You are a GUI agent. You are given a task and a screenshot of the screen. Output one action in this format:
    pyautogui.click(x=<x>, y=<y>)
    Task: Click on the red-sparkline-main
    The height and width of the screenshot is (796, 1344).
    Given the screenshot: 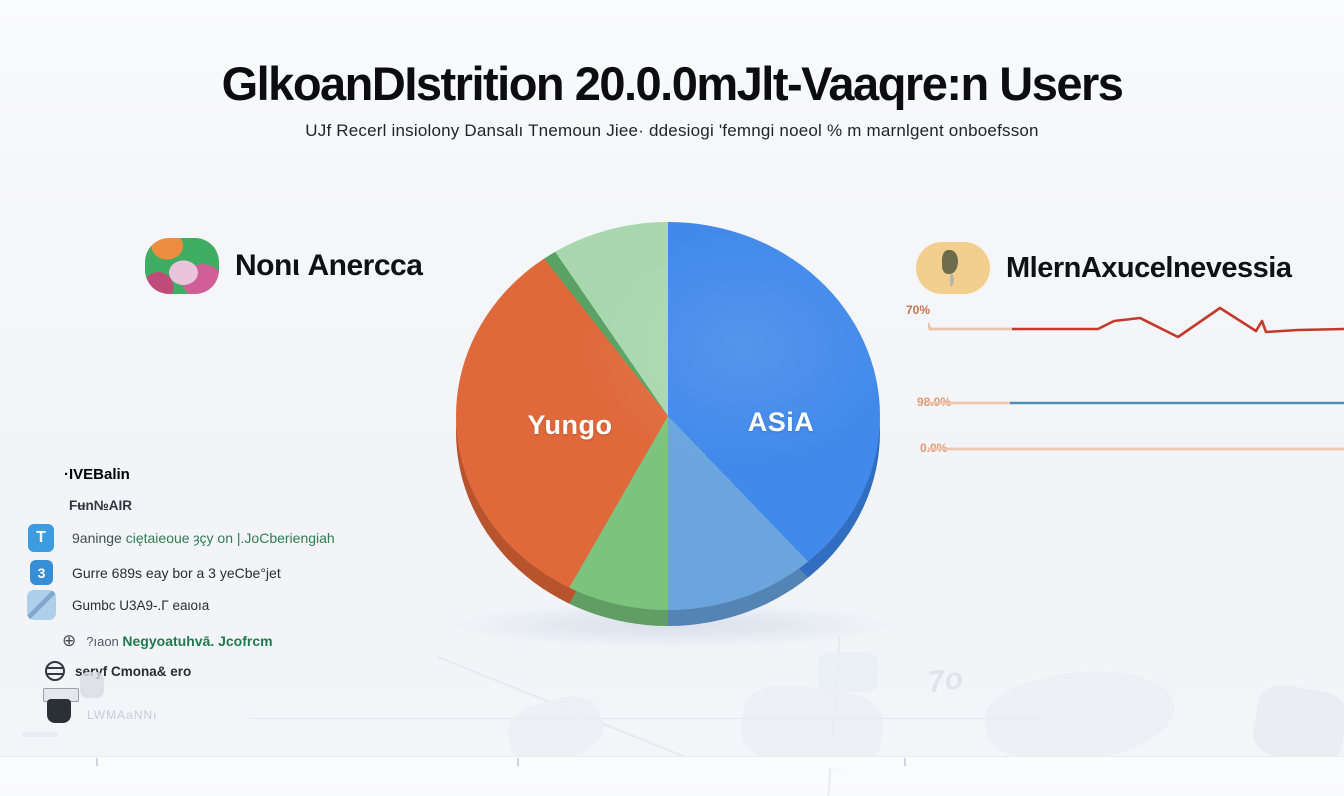 What is the action you would take?
    pyautogui.click(x=1178, y=322)
    